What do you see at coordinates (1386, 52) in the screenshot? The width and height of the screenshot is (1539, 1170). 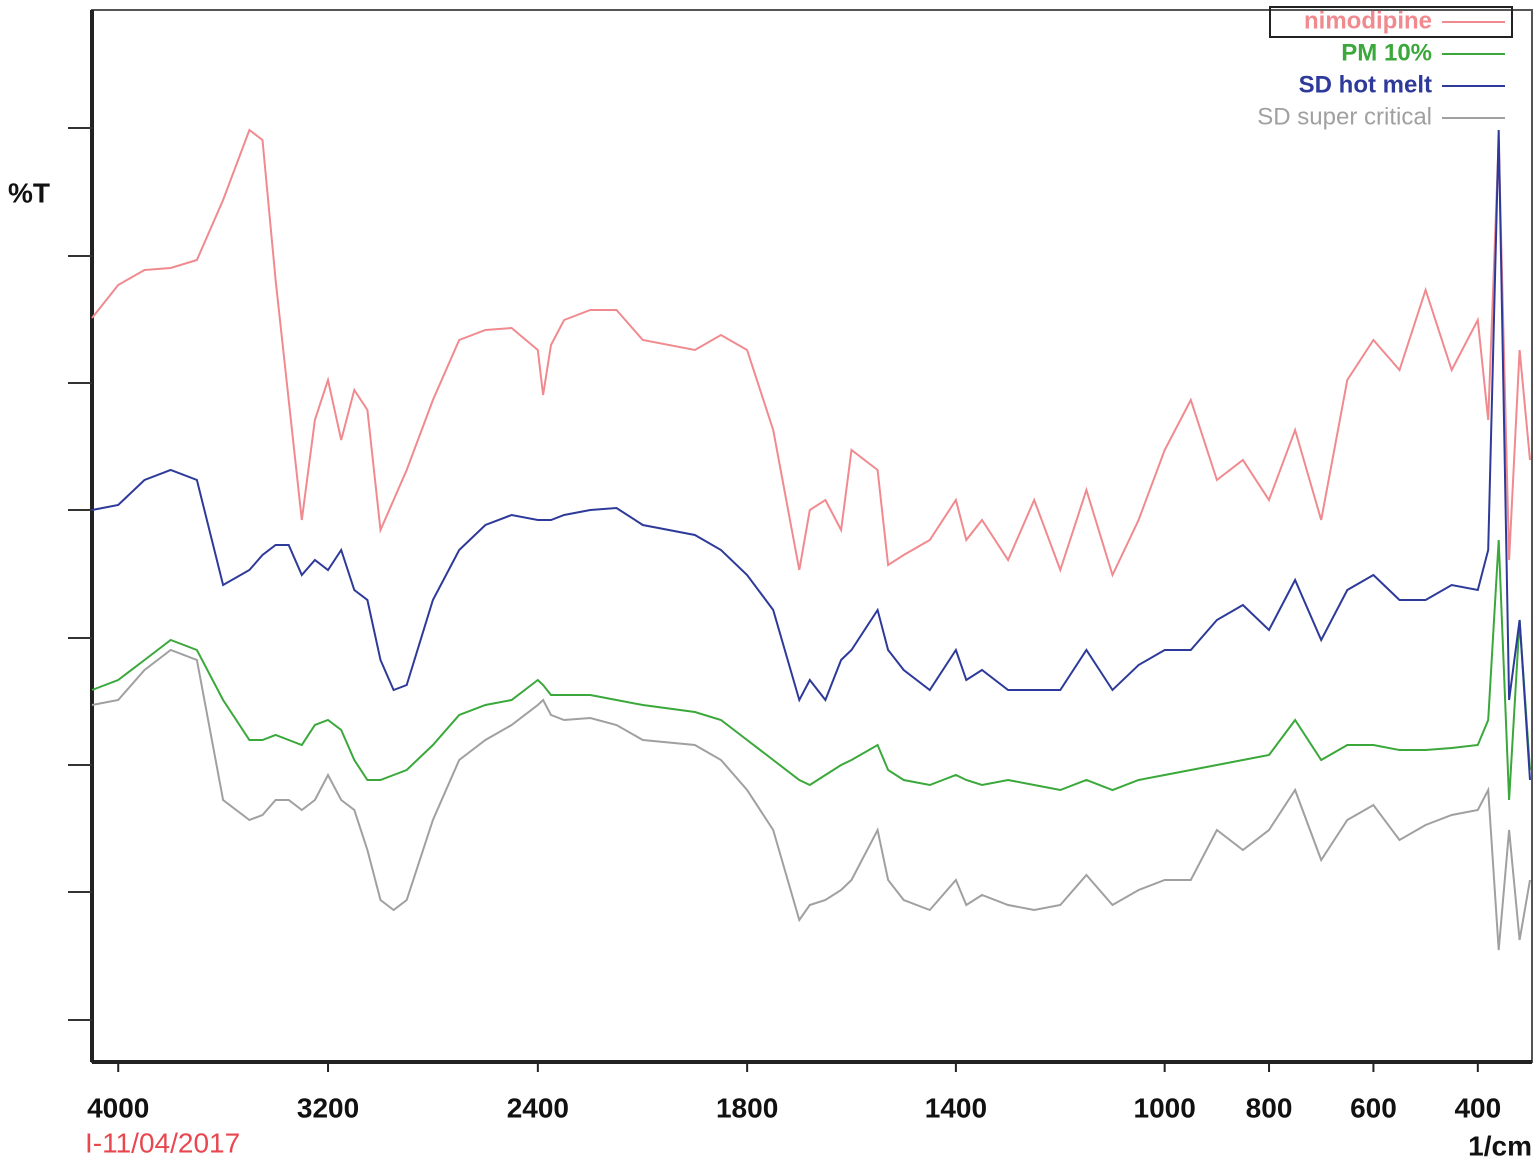 I see `legend-label: PM 10%` at bounding box center [1386, 52].